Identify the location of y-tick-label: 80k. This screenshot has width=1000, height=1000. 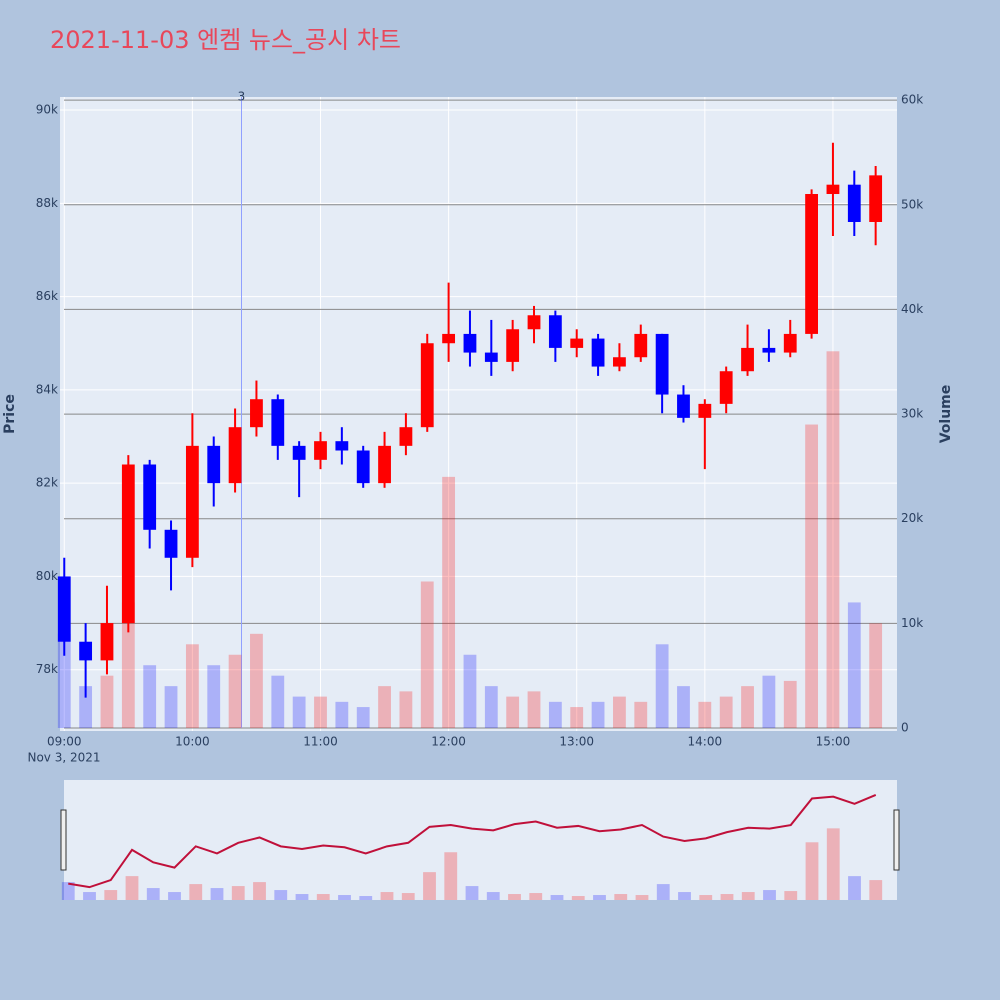
(47, 576).